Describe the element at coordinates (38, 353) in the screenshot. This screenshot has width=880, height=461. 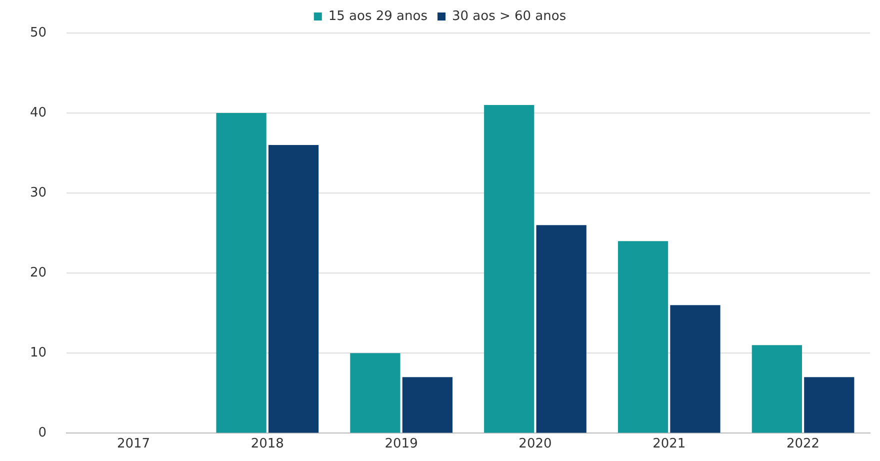
I see `y-tick-label: 10` at that location.